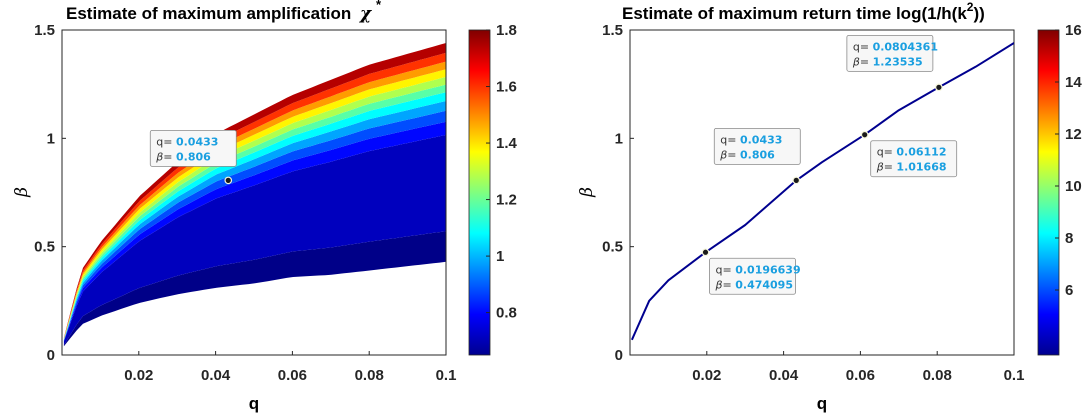  What do you see at coordinates (587, 192) in the screenshot?
I see `right-y-label: β` at bounding box center [587, 192].